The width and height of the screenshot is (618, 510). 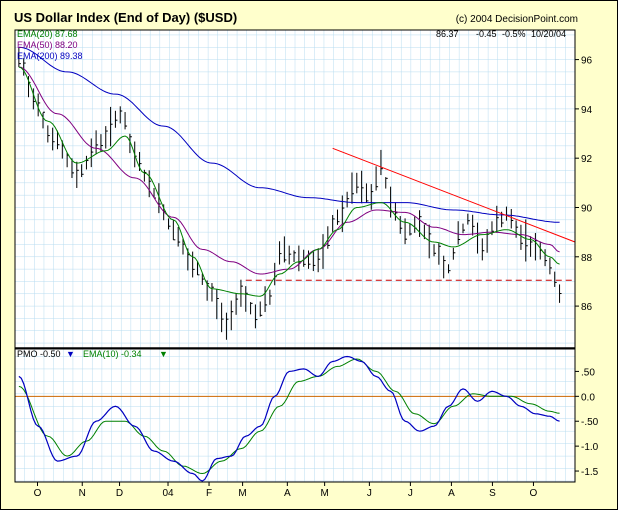 What do you see at coordinates (587, 159) in the screenshot?
I see `y-tick-label: 92` at bounding box center [587, 159].